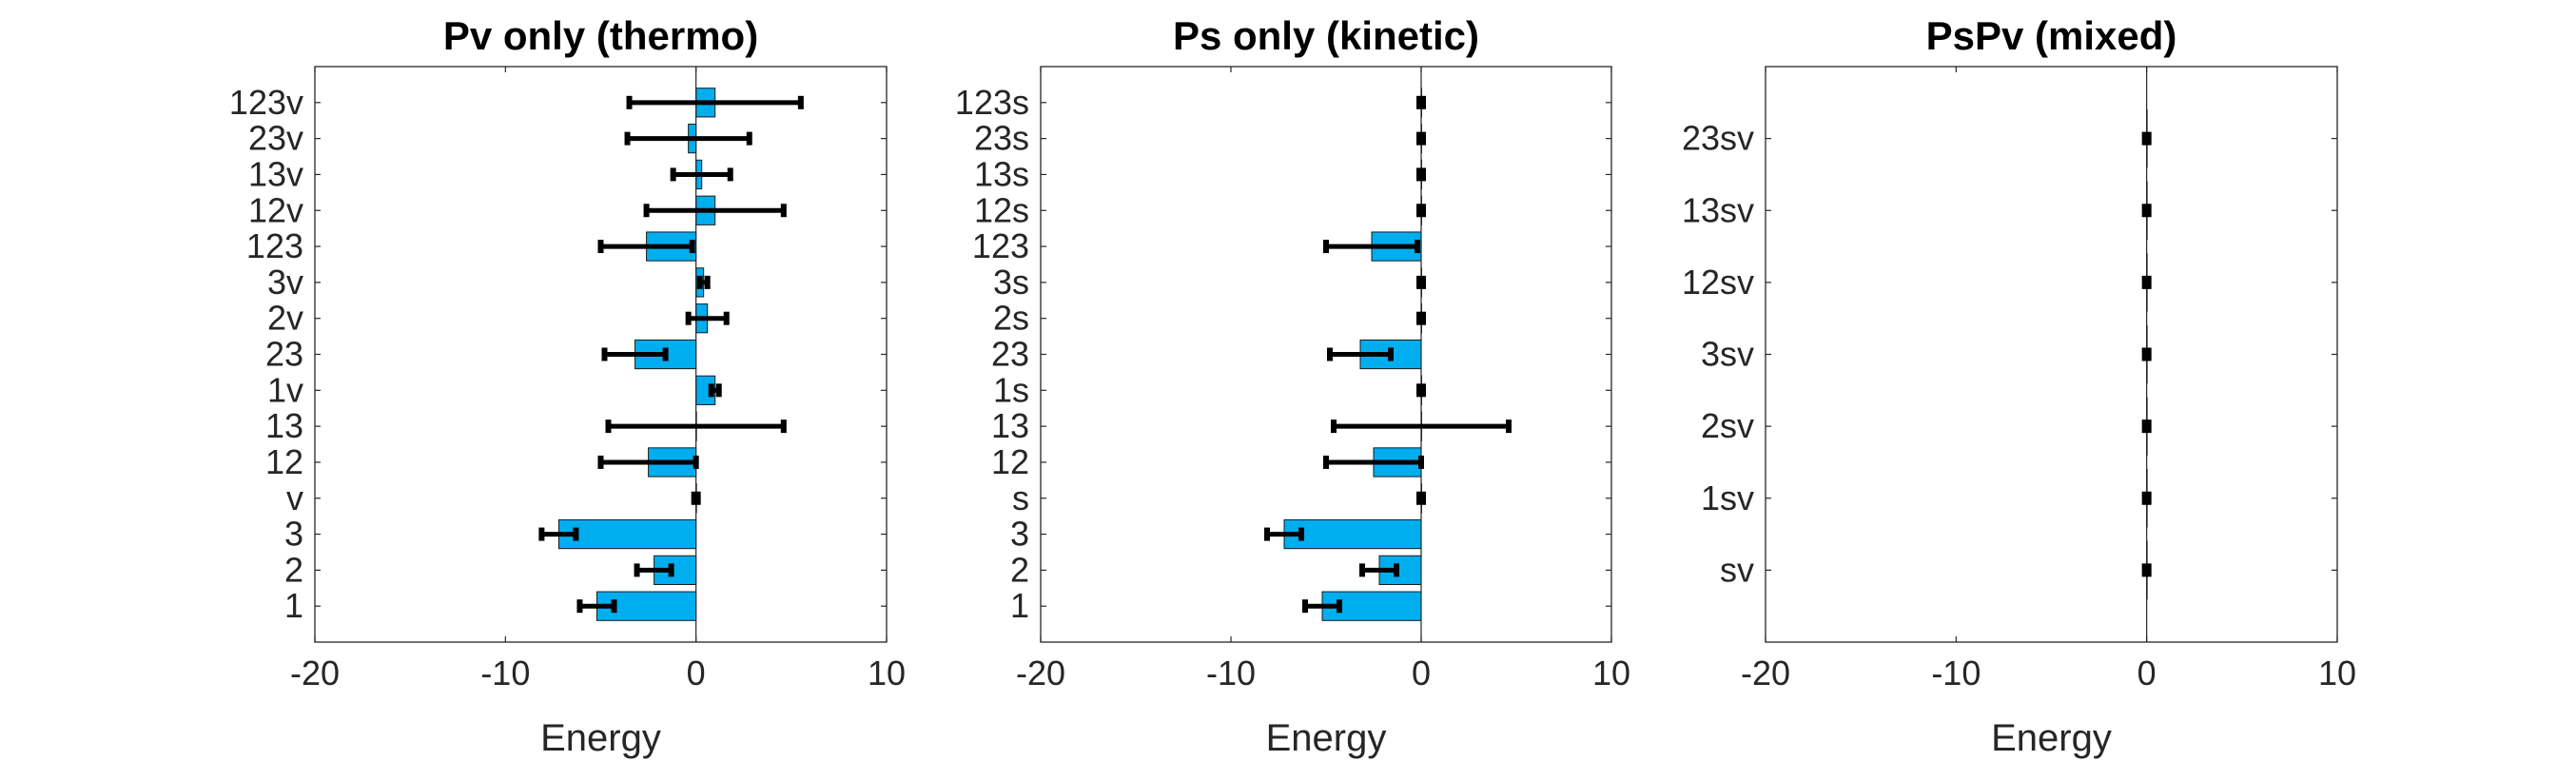 This screenshot has width=2576, height=761. What do you see at coordinates (1728, 426) in the screenshot?
I see `ytick-label: 2sv` at bounding box center [1728, 426].